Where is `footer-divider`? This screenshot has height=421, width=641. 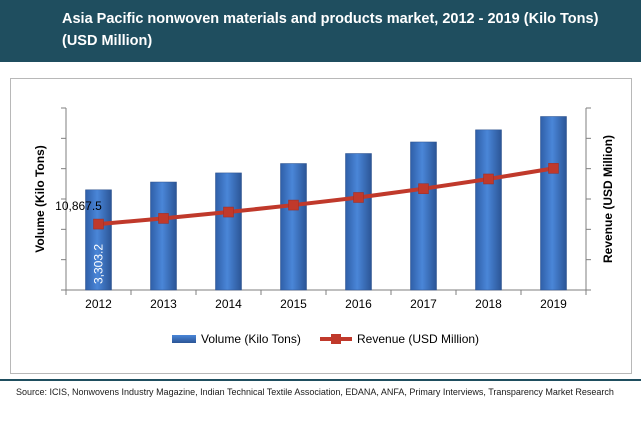
footer-divider is located at coordinates (320, 380).